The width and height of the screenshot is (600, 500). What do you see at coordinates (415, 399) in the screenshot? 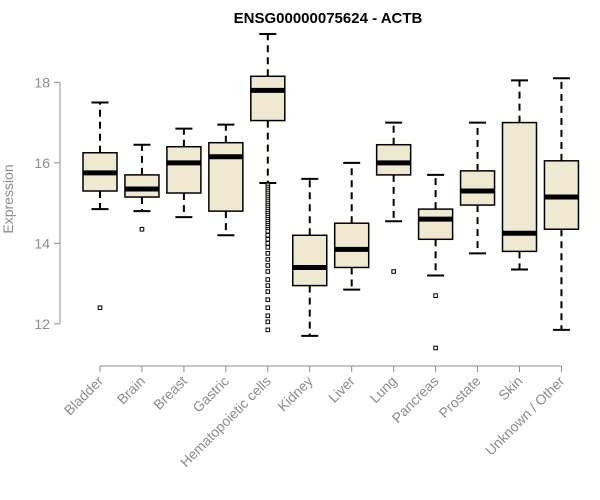
I see `x-category-label: Pancreas` at bounding box center [415, 399].